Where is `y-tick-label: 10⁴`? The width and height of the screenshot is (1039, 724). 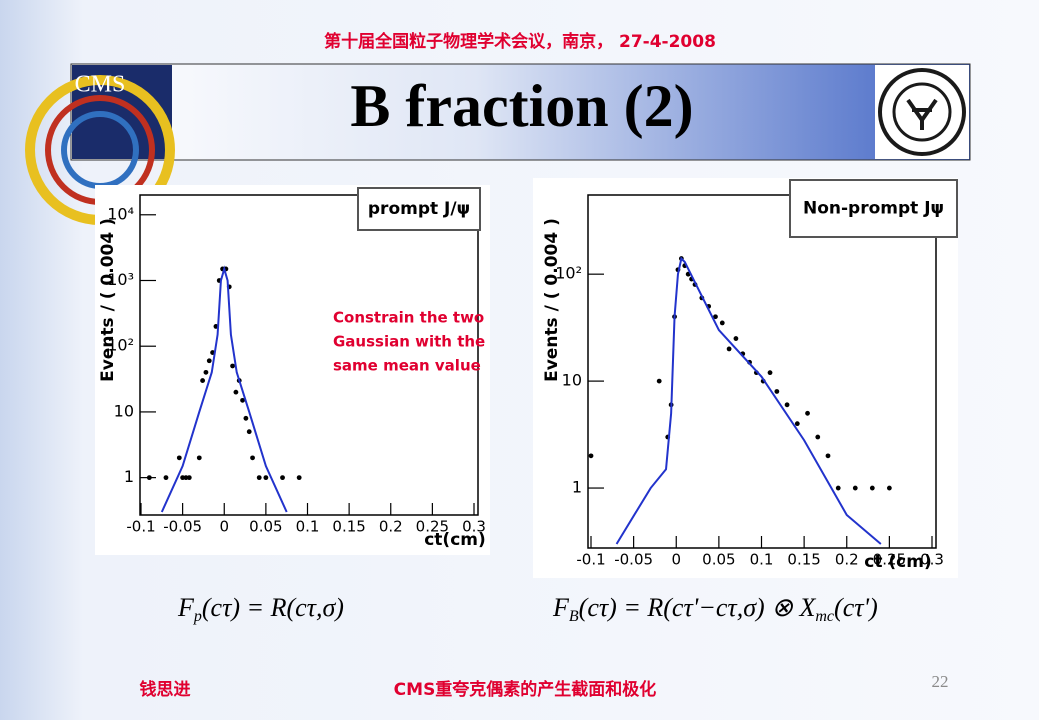
y-tick-label: 10⁴ is located at coordinates (120, 213).